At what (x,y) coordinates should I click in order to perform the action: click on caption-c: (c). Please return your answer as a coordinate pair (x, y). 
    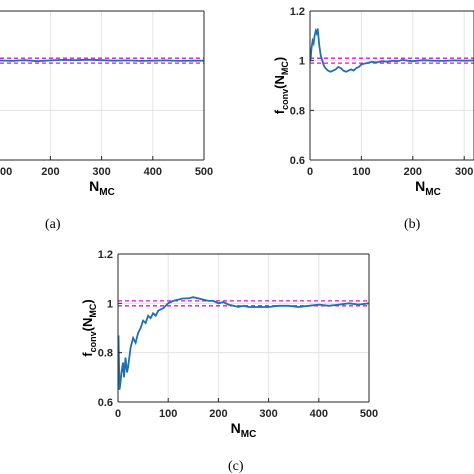
    Looking at the image, I should click on (236, 466).